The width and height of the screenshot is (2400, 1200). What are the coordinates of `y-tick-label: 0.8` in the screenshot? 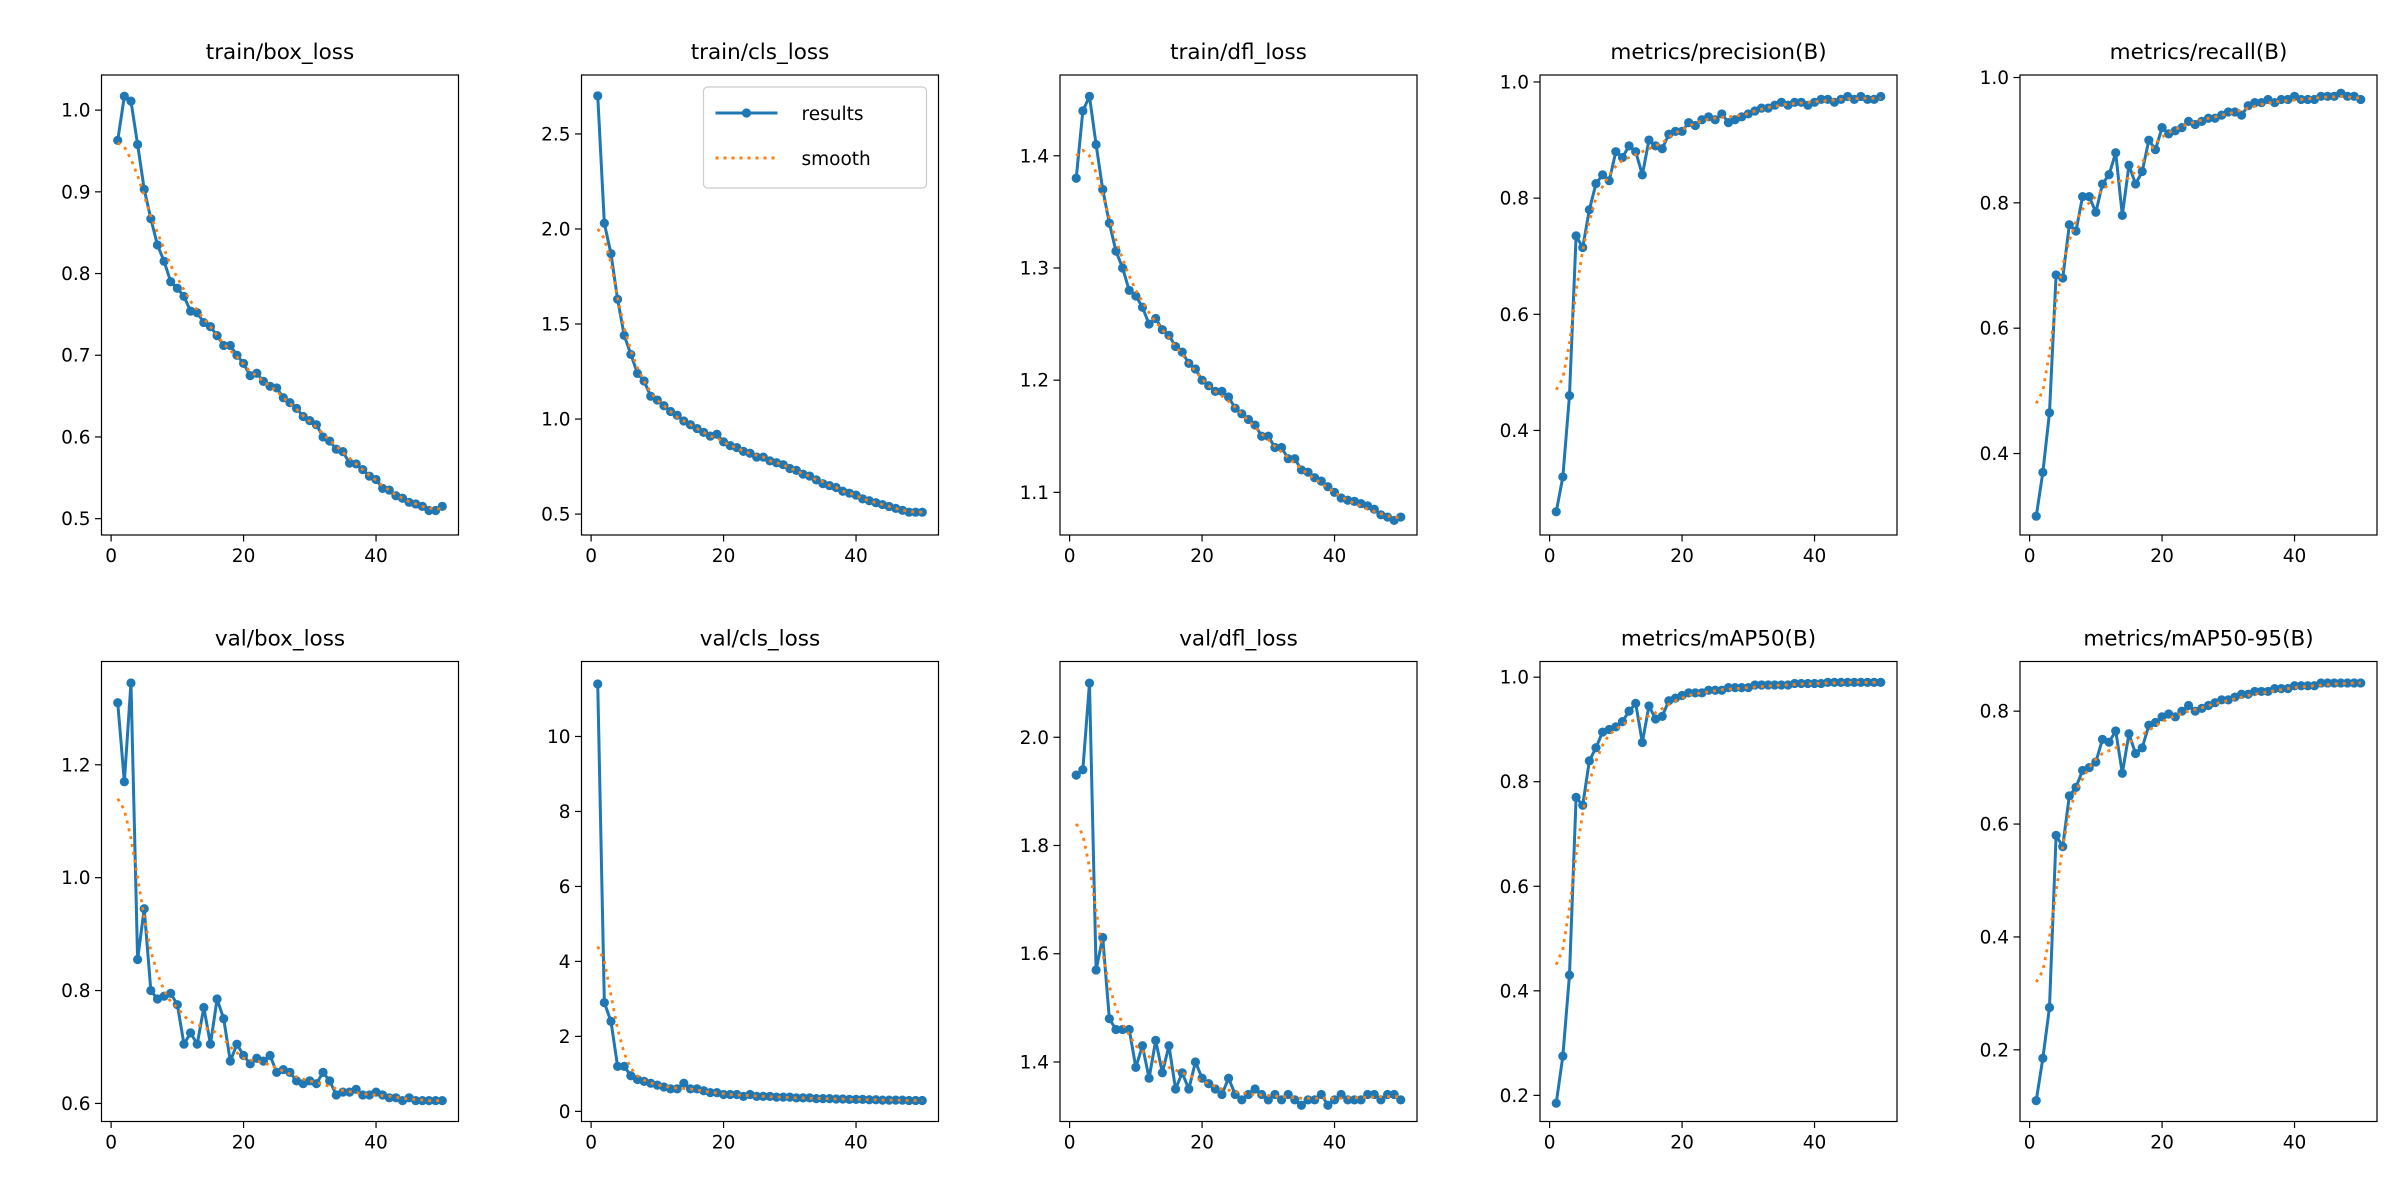 It's located at (1514, 199).